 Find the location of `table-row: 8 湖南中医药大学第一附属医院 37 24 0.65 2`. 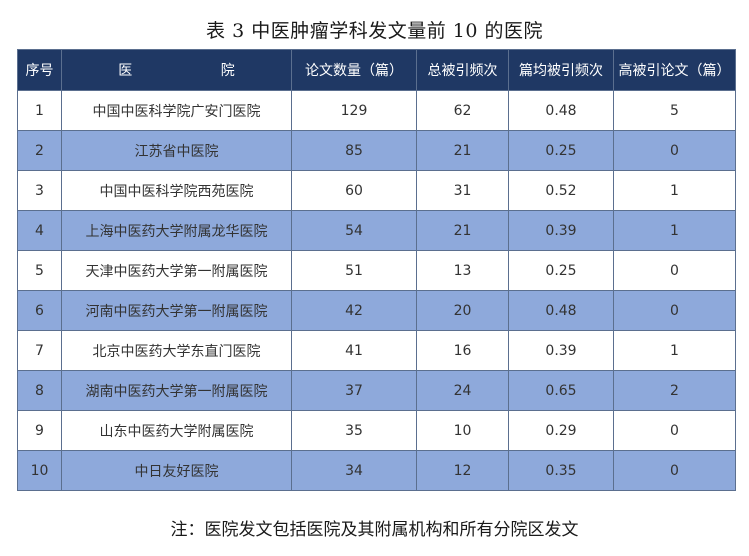

table-row: 8 湖南中医药大学第一附属医院 37 24 0.65 2 is located at coordinates (376, 390).